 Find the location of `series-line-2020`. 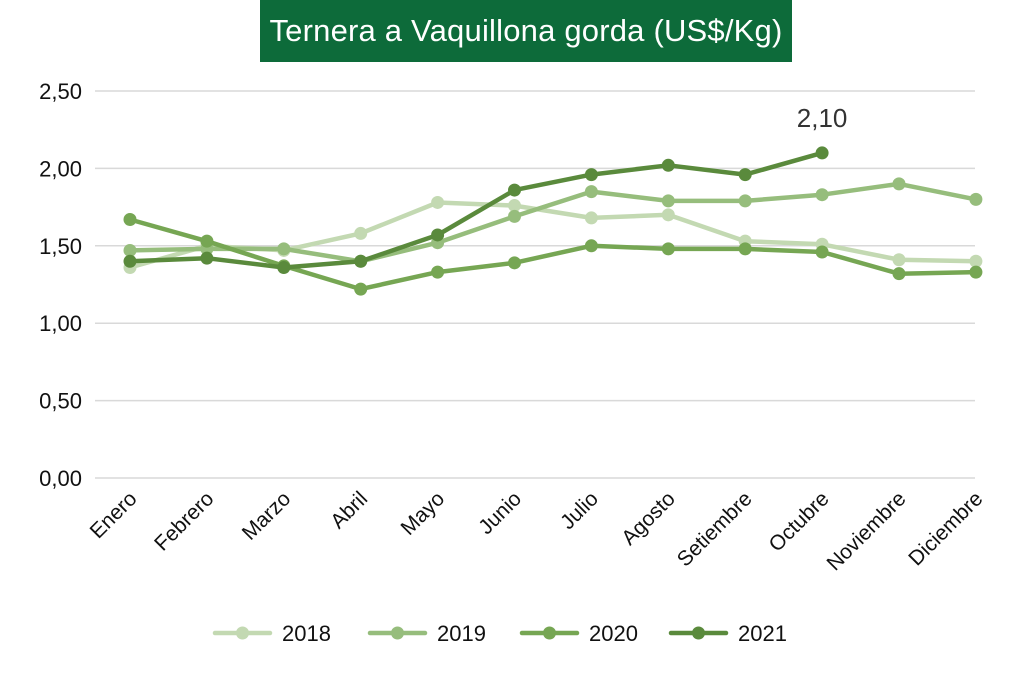

series-line-2020 is located at coordinates (553, 254).